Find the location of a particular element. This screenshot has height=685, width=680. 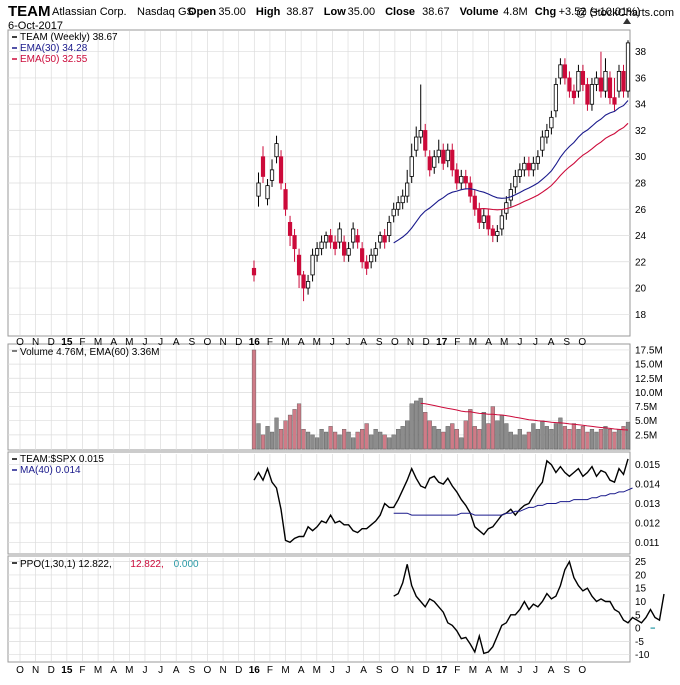

y-tick-label: 28 is located at coordinates (641, 184).